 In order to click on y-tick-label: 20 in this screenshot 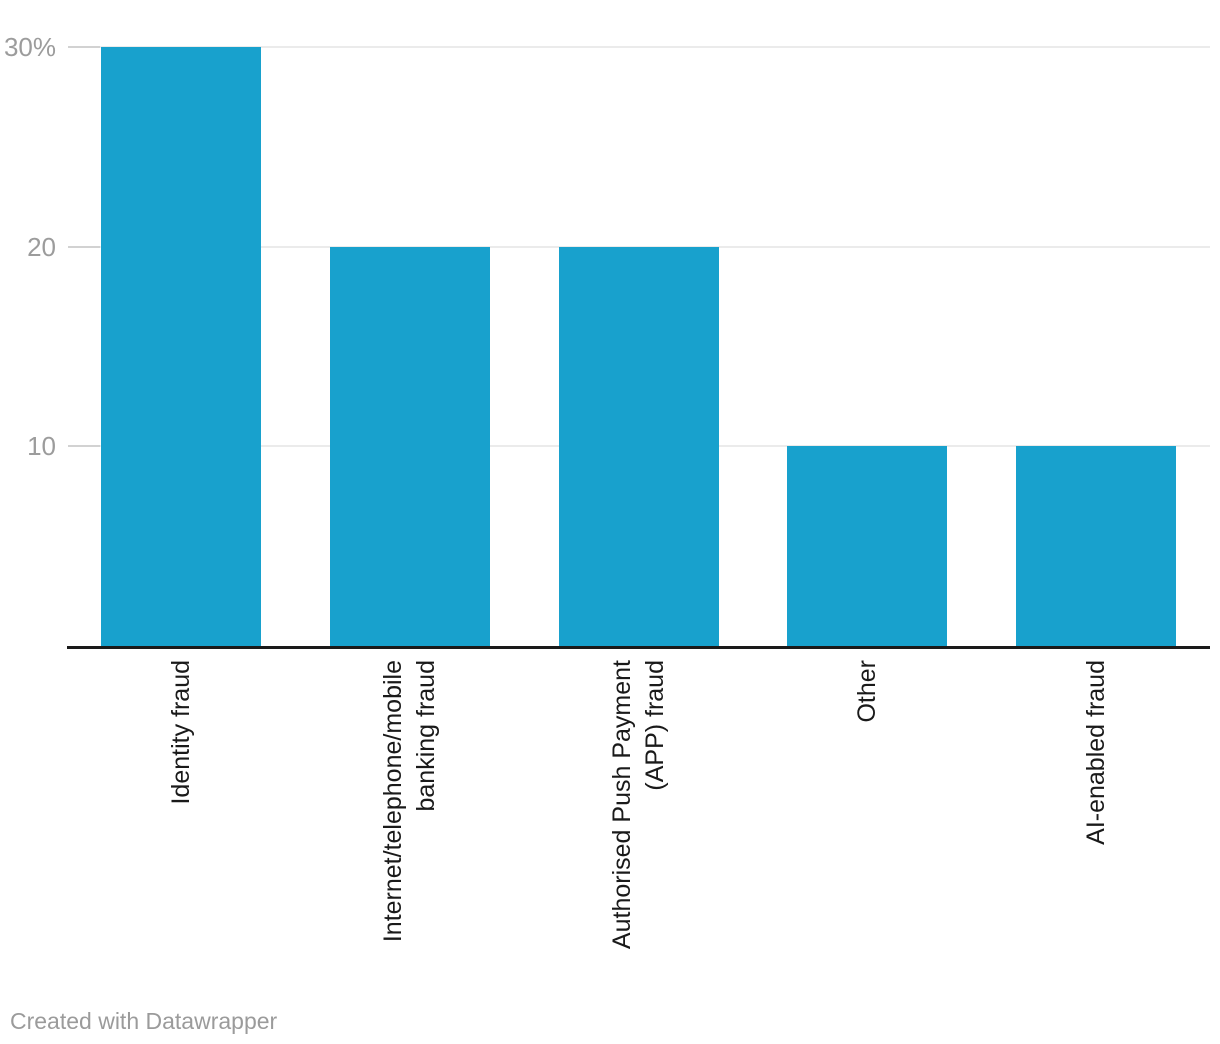, I will do `click(41, 247)`.